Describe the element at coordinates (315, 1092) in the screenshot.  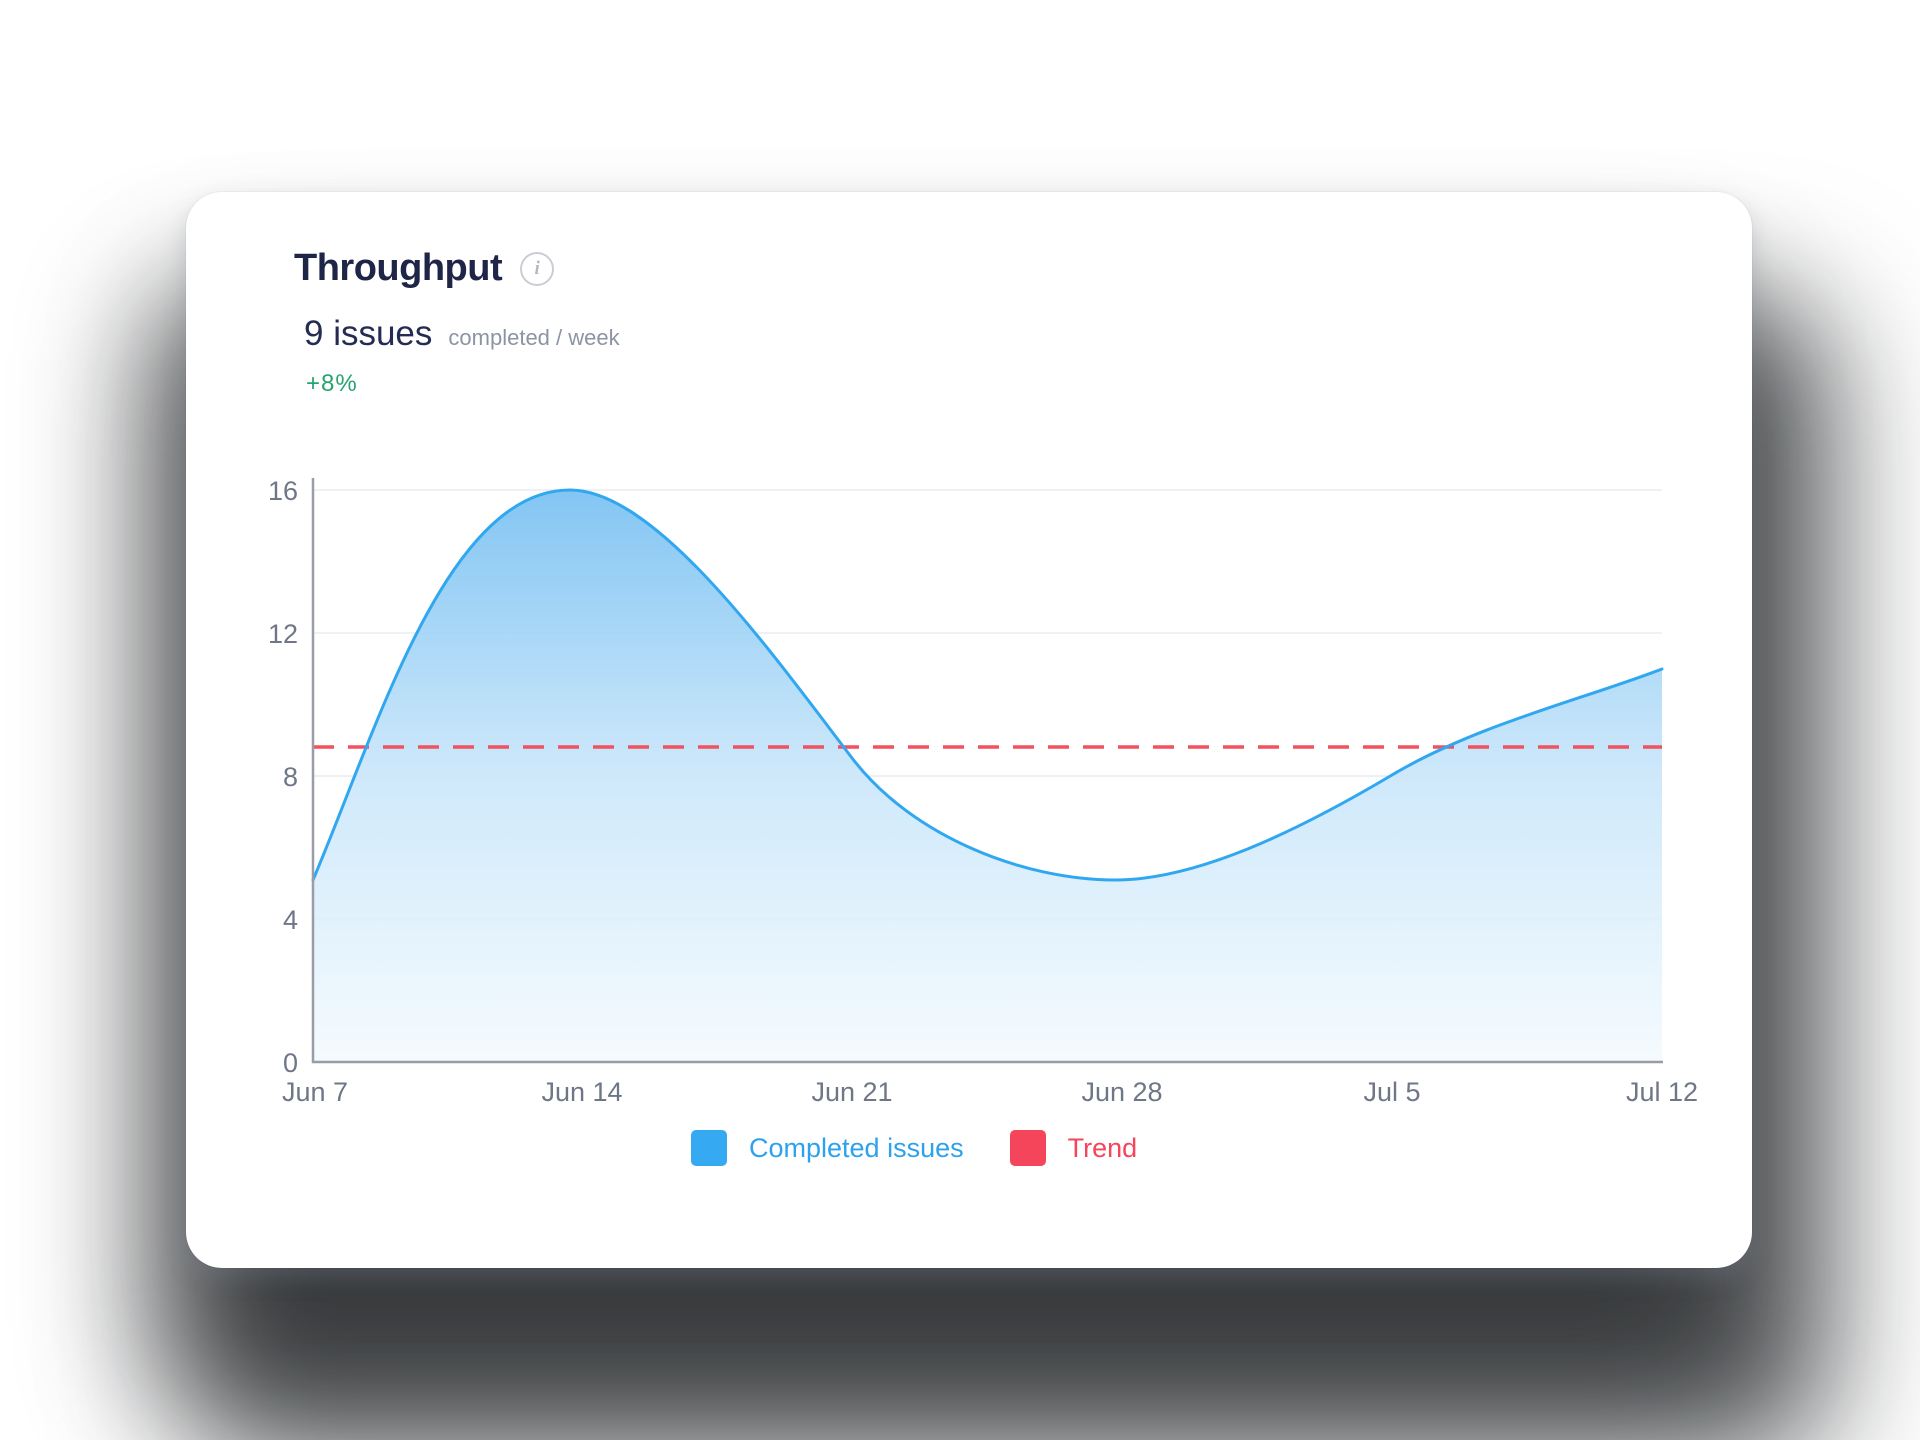
I see `x-tick-jun7: Jun 7` at that location.